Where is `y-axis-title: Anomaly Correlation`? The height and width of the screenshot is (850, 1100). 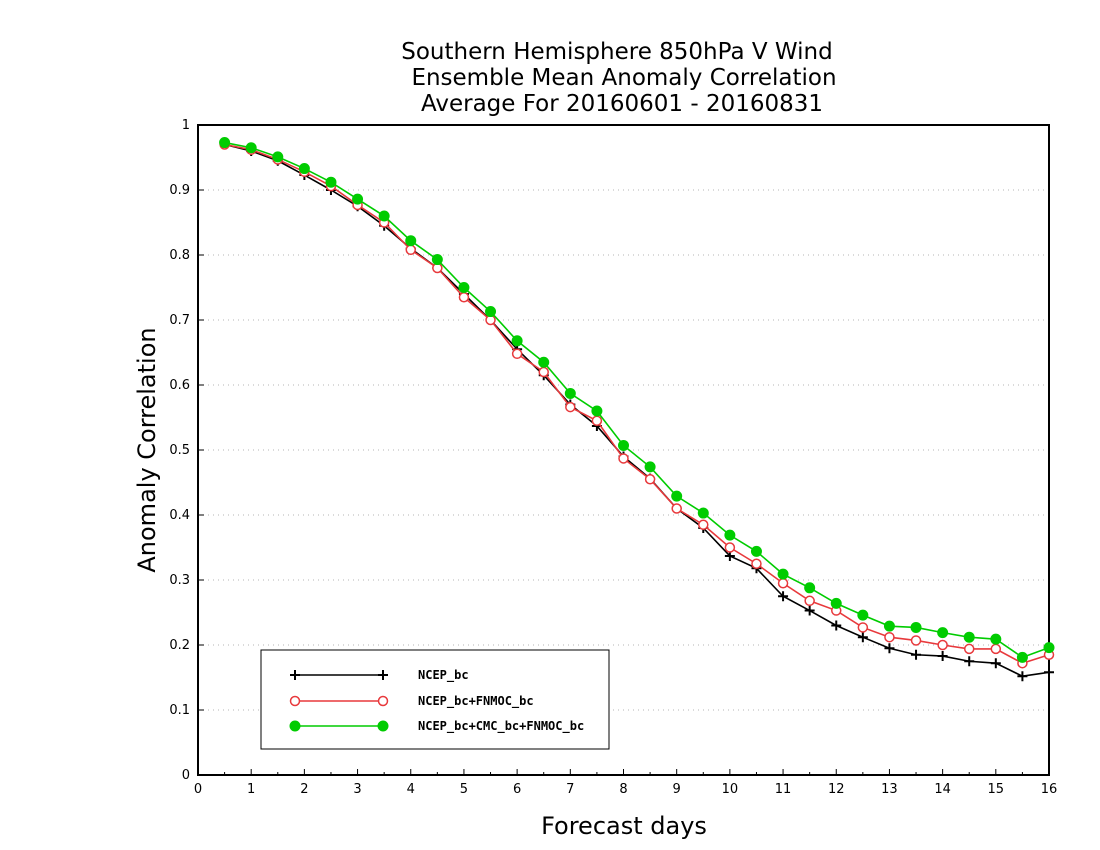 y-axis-title: Anomaly Correlation is located at coordinates (147, 449).